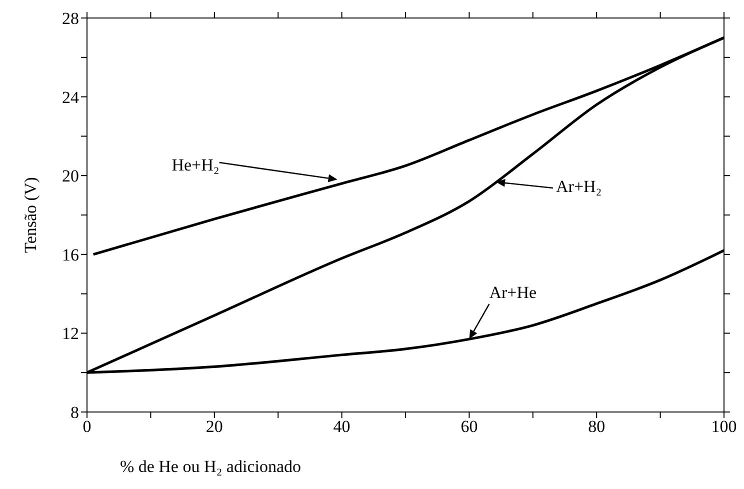 The height and width of the screenshot is (489, 744). What do you see at coordinates (214, 426) in the screenshot?
I see `x-tick-label: 20` at bounding box center [214, 426].